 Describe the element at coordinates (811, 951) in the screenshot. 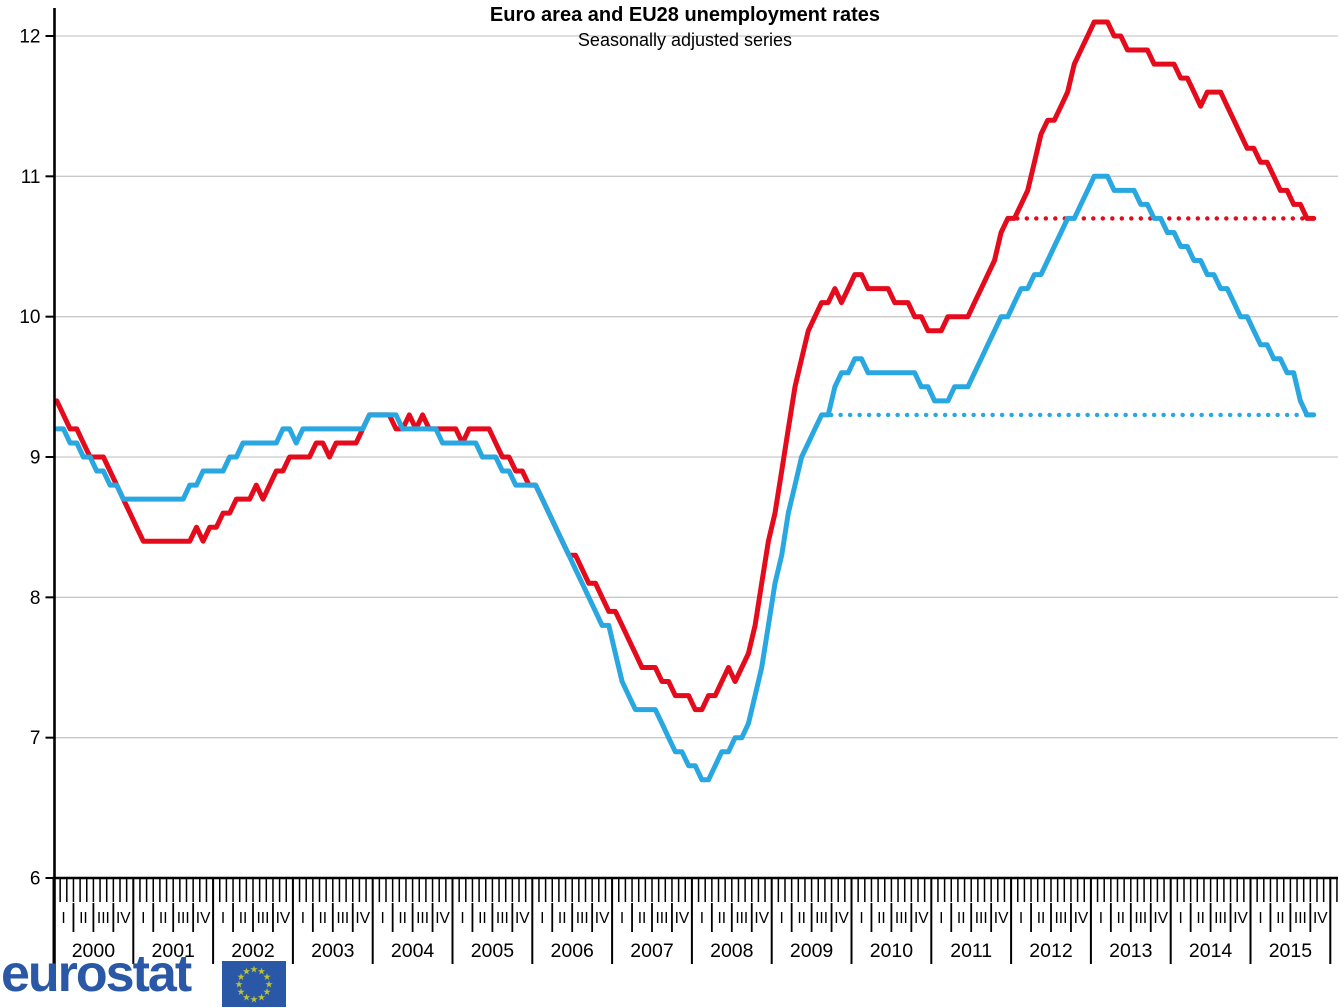

I see `year-label: 2009` at that location.